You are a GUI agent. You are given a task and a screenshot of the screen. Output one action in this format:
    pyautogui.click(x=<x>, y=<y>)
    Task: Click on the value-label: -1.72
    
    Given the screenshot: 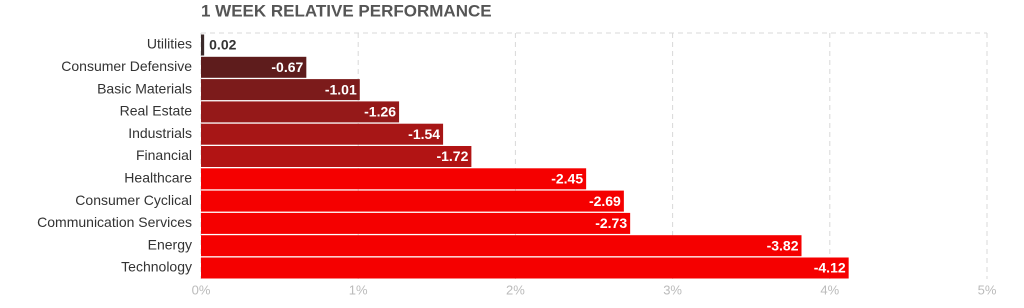 What is the action you would take?
    pyautogui.click(x=452, y=156)
    